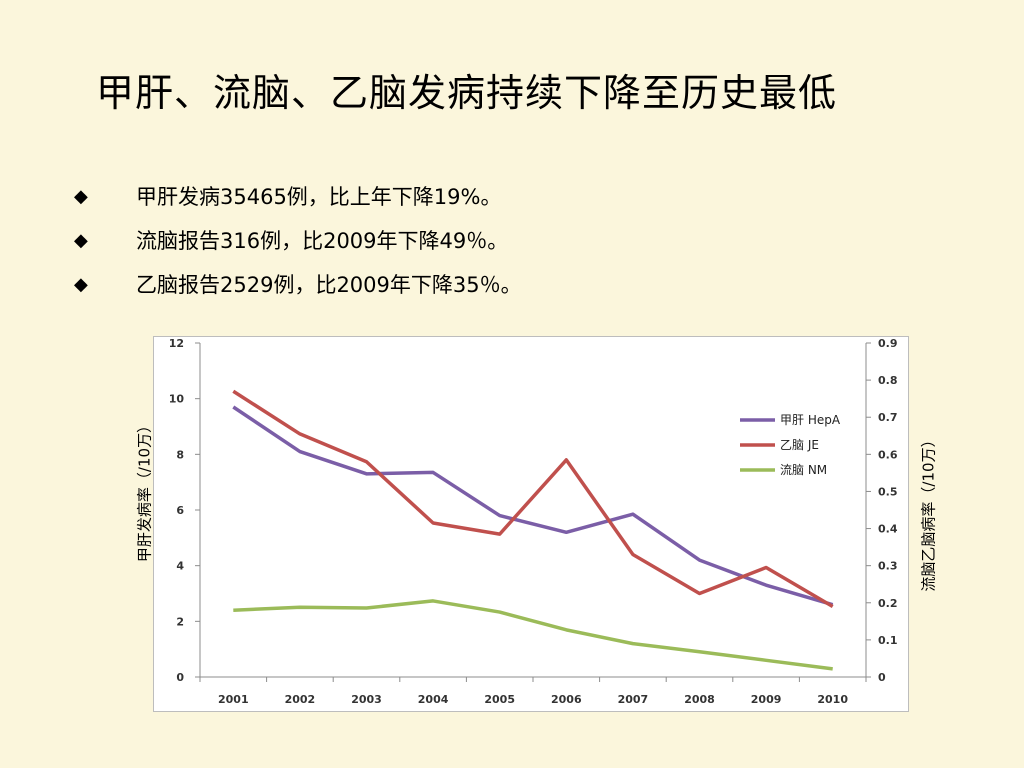  I want to click on y-axis-right-label: 流脑乙脑病率（/10万）, so click(928, 512).